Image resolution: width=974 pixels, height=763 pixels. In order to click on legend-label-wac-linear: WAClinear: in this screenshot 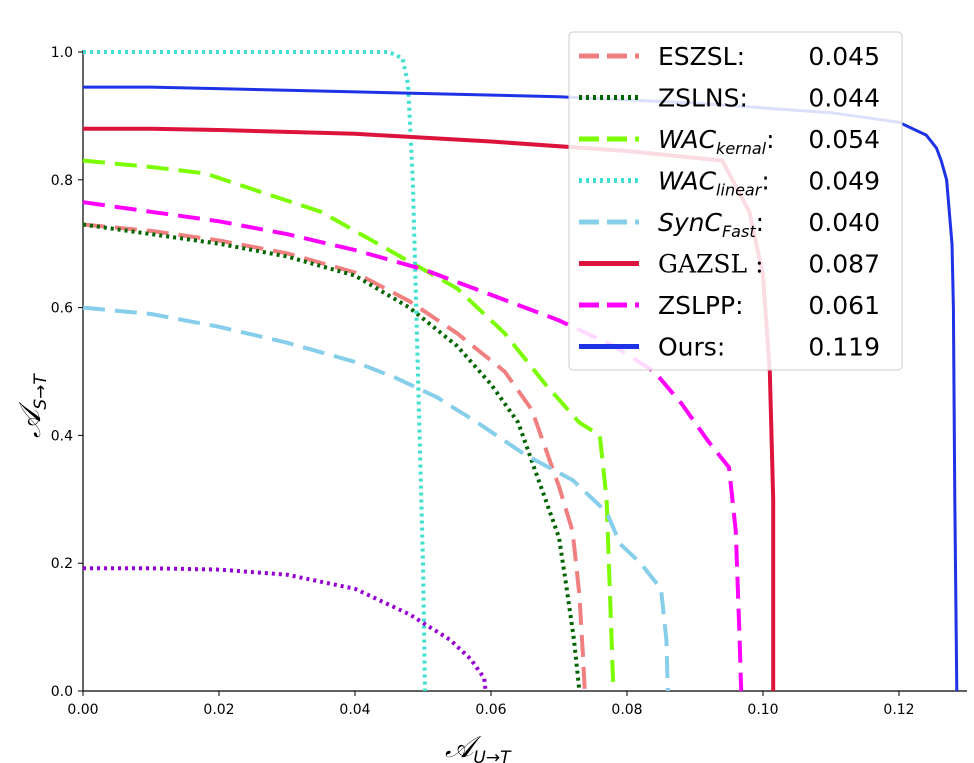, I will do `click(714, 183)`.